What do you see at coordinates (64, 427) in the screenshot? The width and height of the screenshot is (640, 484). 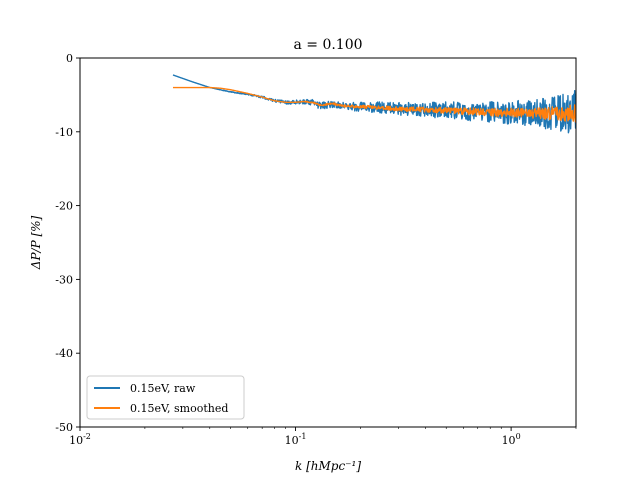 I see `y-tick-label: -50` at bounding box center [64, 427].